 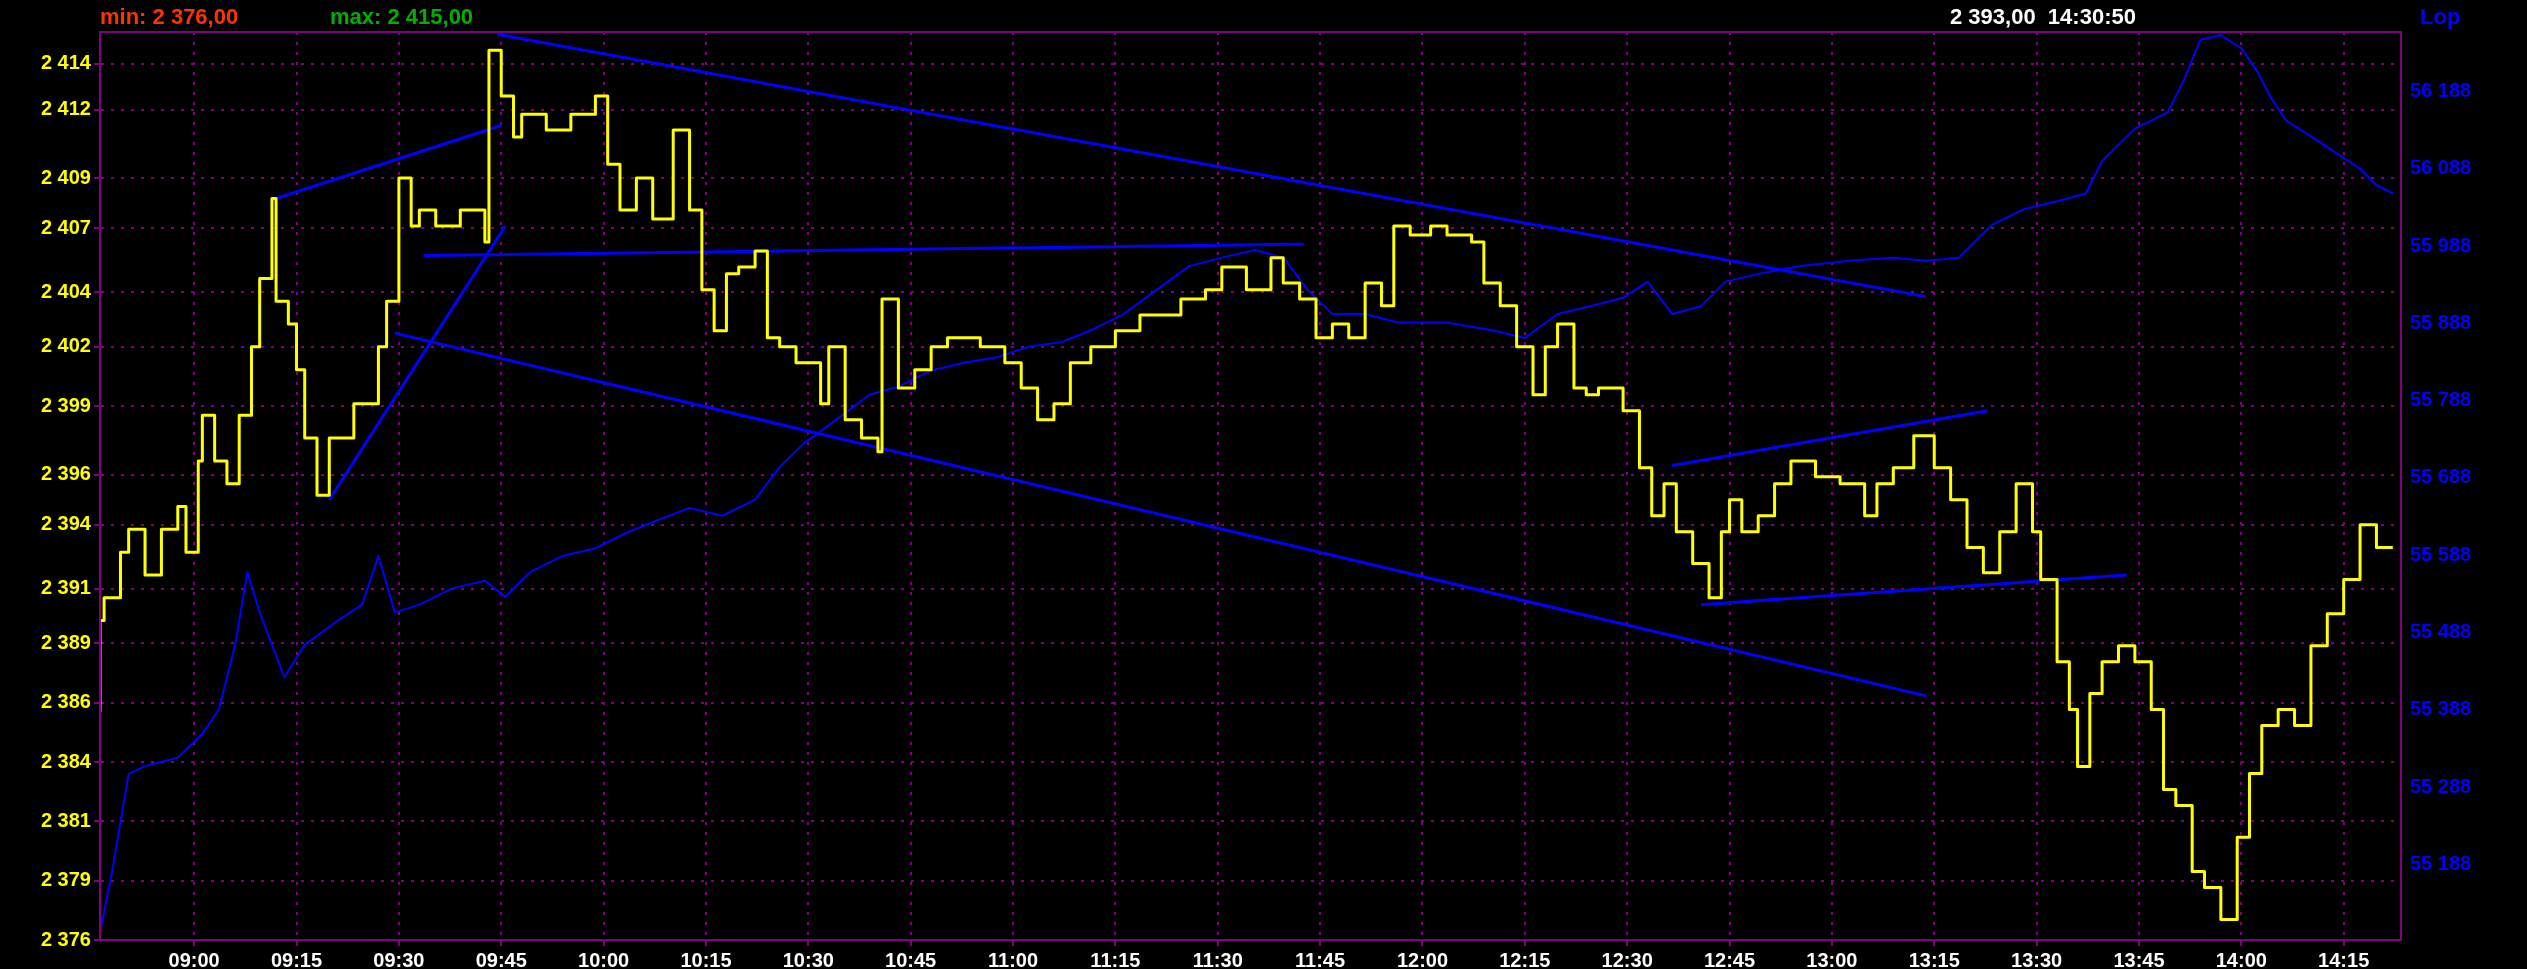 What do you see at coordinates (65, 879) in the screenshot?
I see `y-tick-label: 2 379` at bounding box center [65, 879].